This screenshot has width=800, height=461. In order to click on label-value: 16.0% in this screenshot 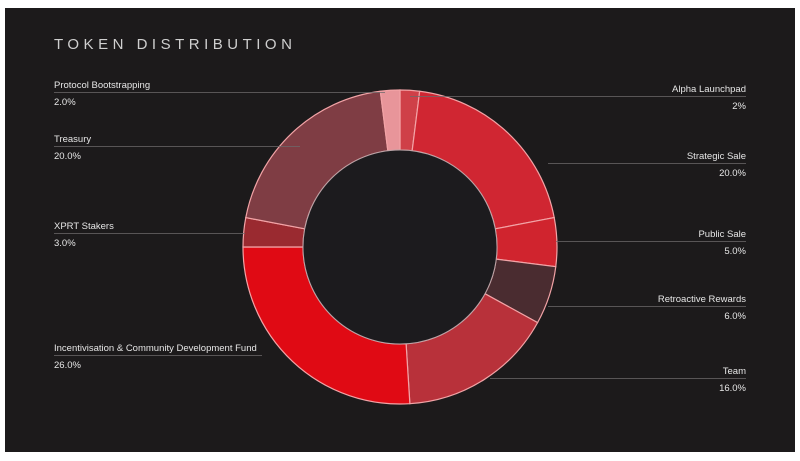, I will do `click(732, 388)`.